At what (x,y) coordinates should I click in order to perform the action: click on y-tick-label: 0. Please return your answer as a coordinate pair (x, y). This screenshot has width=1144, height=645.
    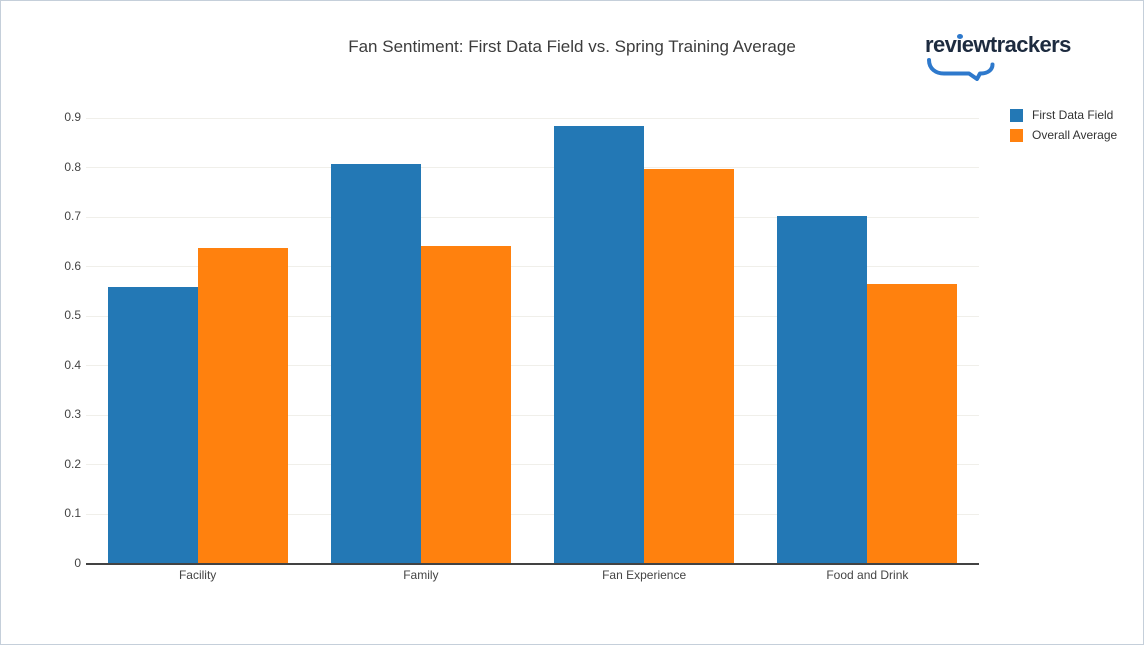
    Looking at the image, I should click on (77, 563).